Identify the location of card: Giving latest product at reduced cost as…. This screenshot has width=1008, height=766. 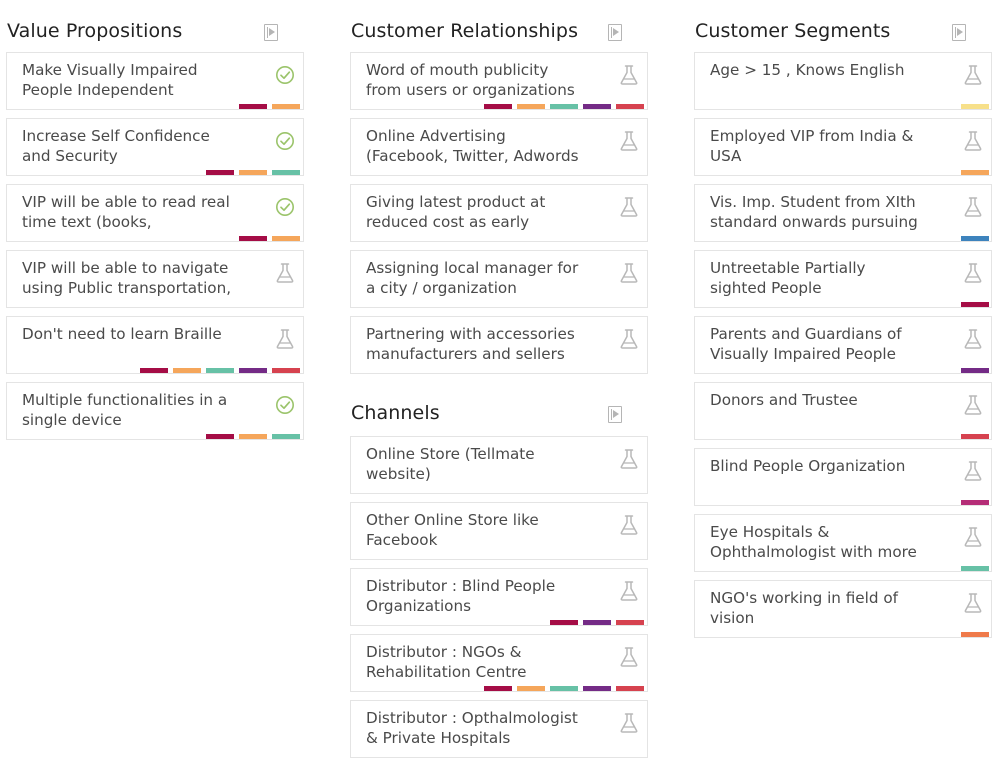
(499, 213).